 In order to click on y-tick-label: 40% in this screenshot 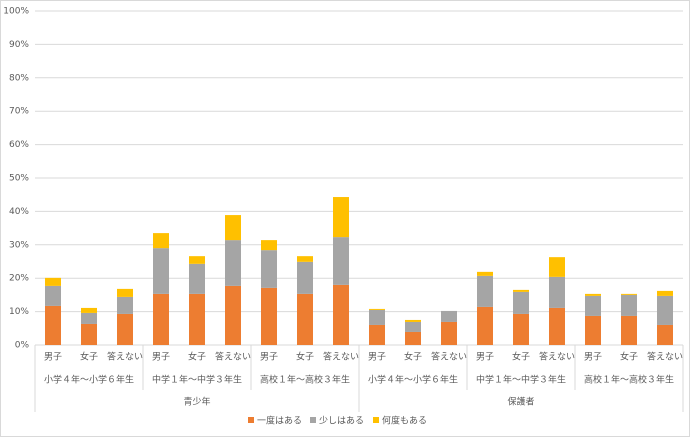, I will do `click(19, 212)`.